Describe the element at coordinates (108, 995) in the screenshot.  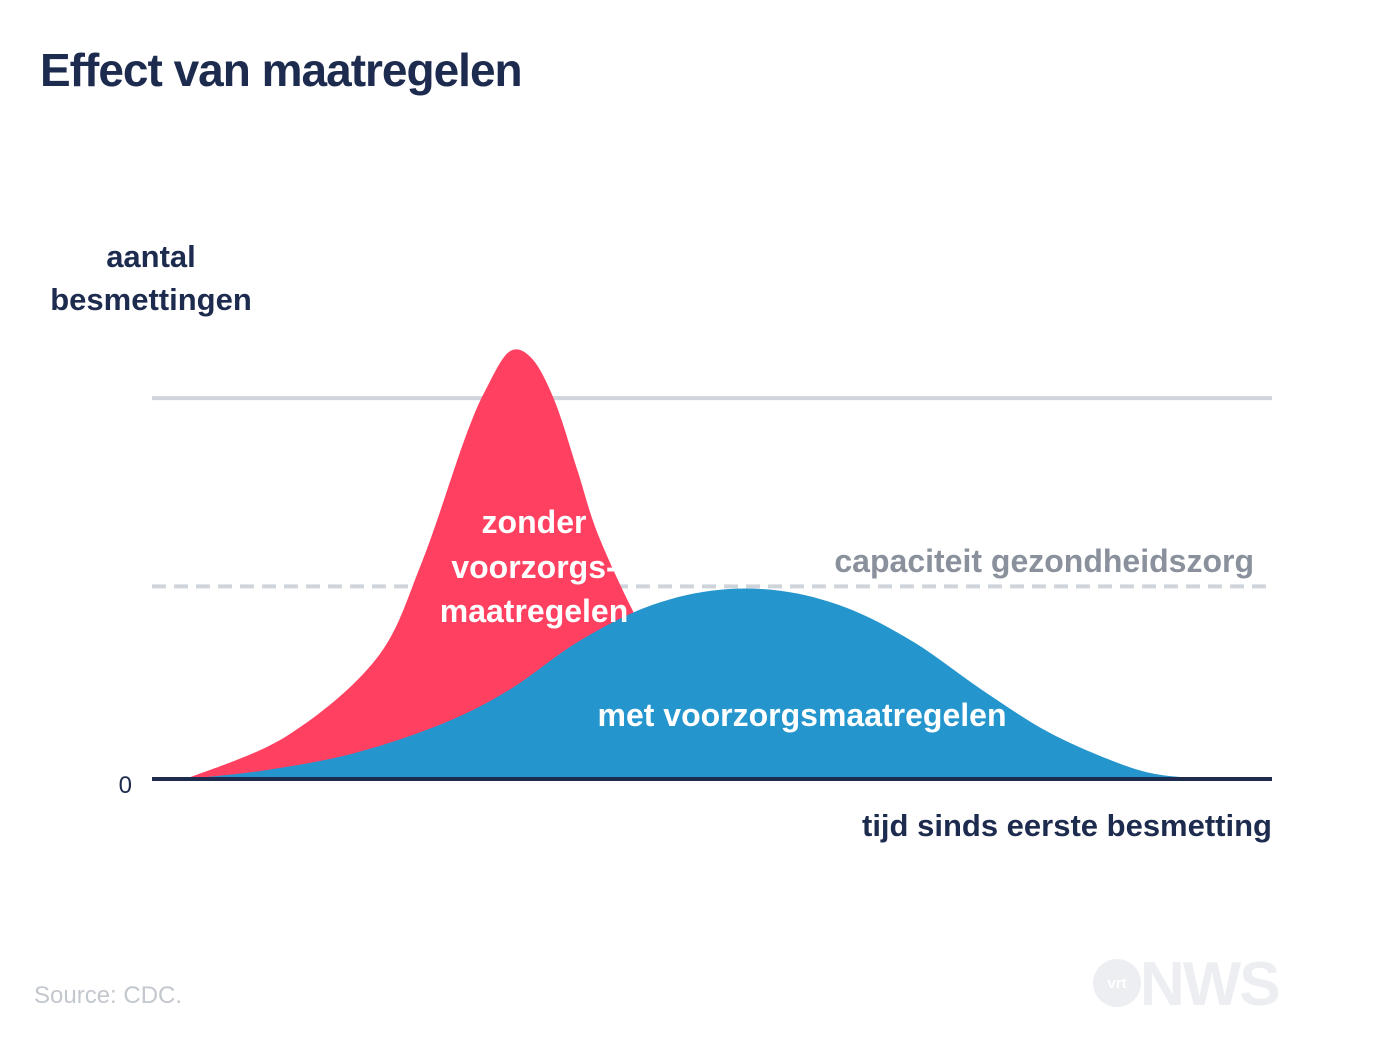
I see `source-text: Source: CDC.` at that location.